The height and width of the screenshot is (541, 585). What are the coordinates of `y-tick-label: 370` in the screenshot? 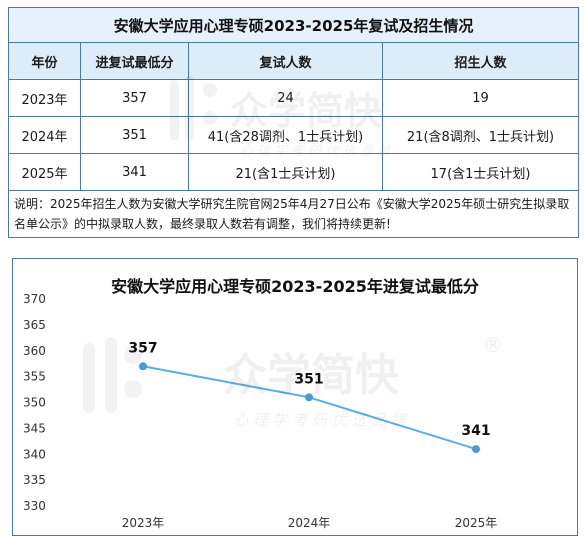 It's located at (34, 299).